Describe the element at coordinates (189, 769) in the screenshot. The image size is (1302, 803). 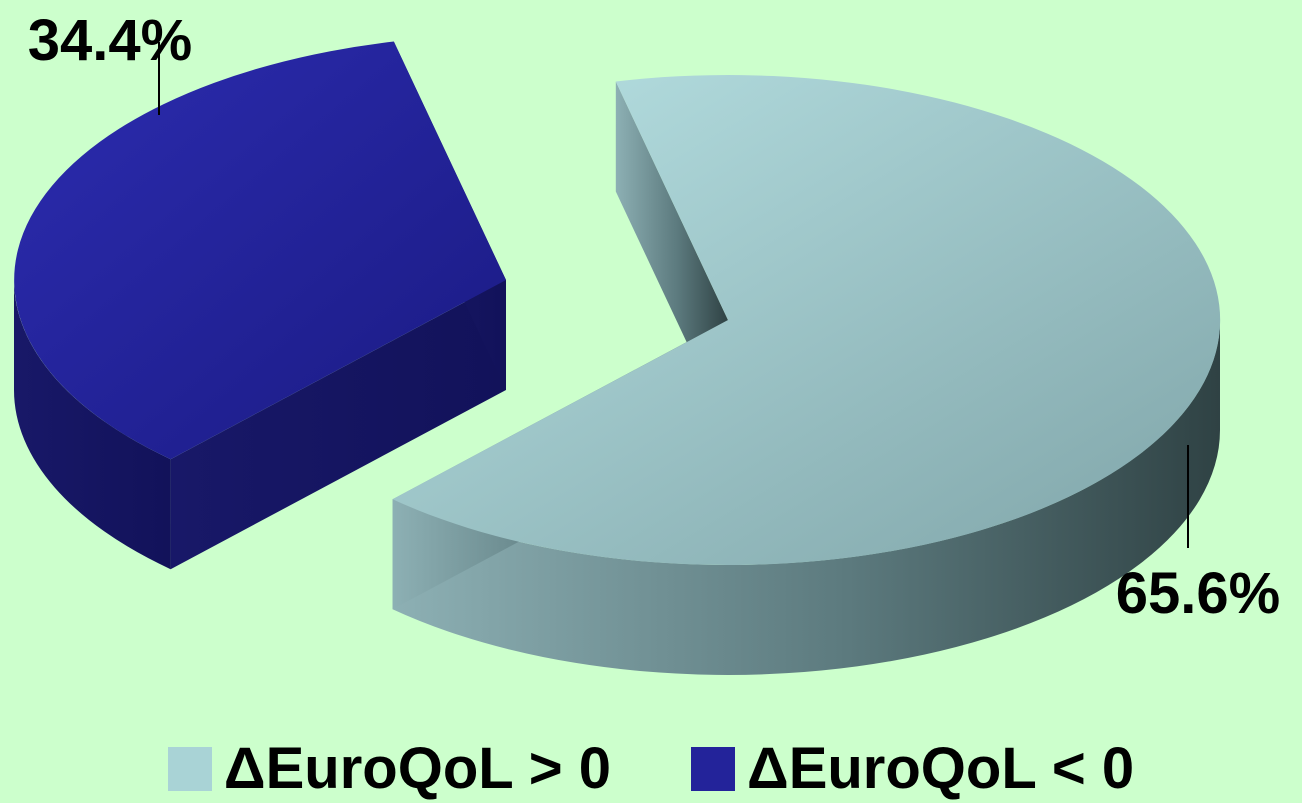
I see `legend-swatch-positive` at that location.